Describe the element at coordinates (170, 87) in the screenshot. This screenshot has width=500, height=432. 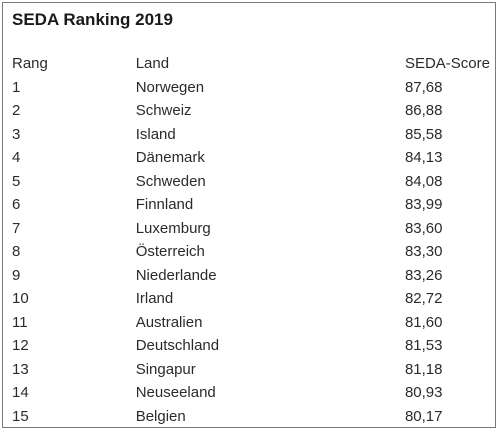
I see `country-cell: Norwegen` at that location.